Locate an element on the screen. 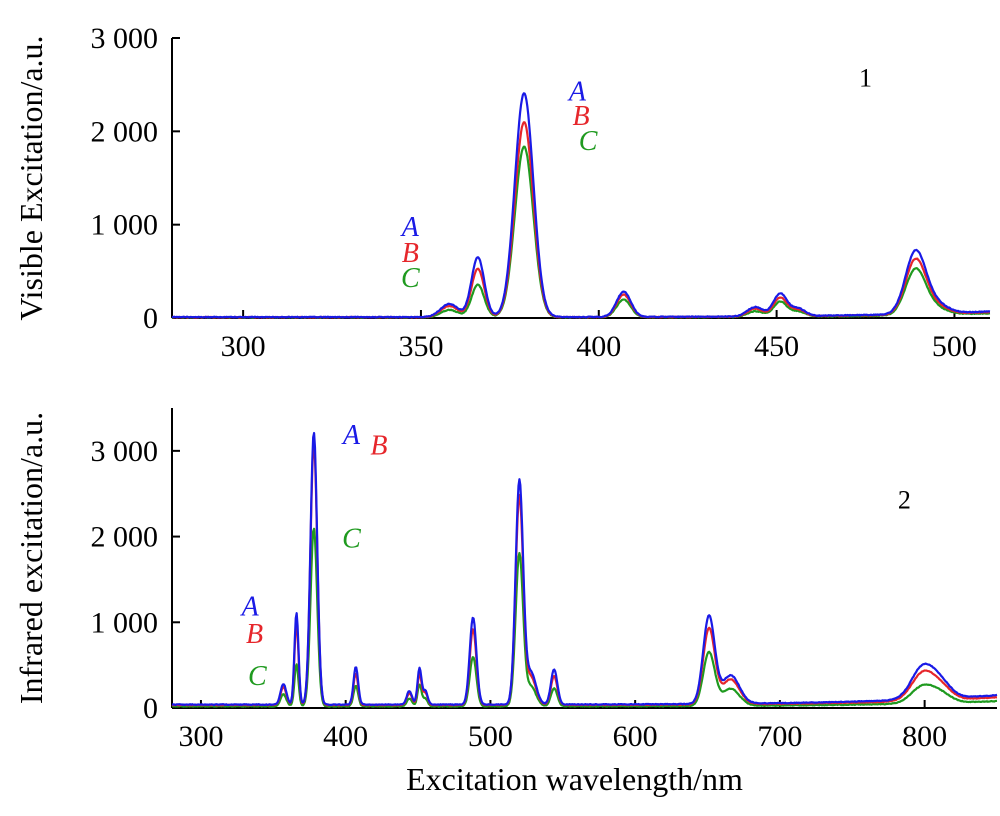 Image resolution: width=1000 pixels, height=816 pixels. panel-number-label: 2 is located at coordinates (904, 499).